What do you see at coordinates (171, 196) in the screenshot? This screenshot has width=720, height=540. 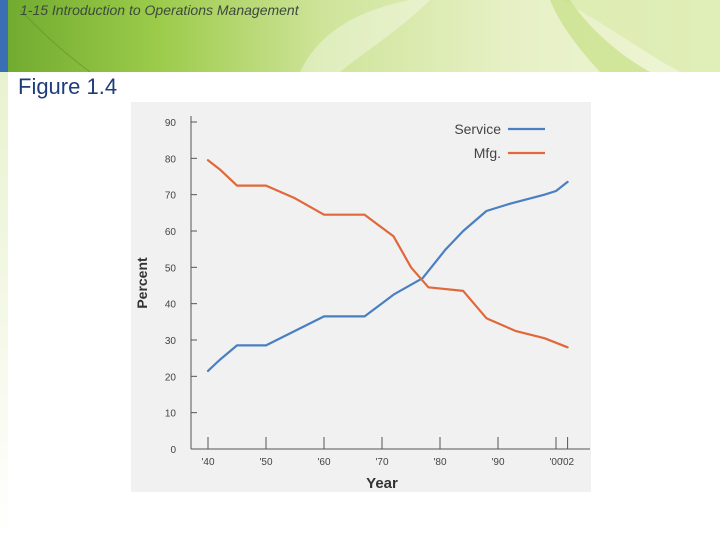 I see `y-tick-label: 70` at bounding box center [171, 196].